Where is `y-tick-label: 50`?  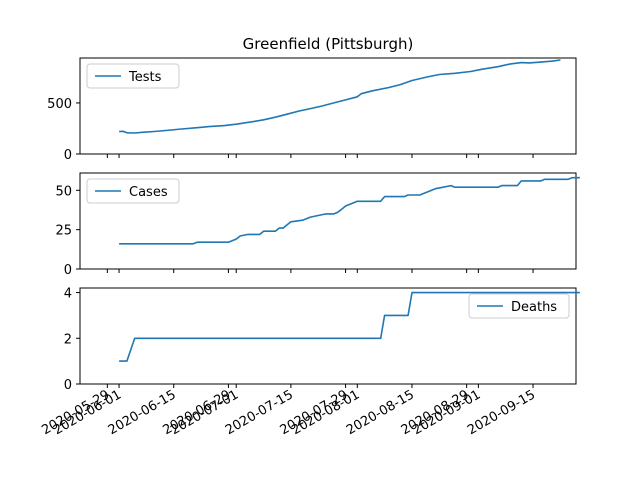 y-tick-label: 50 is located at coordinates (63, 191).